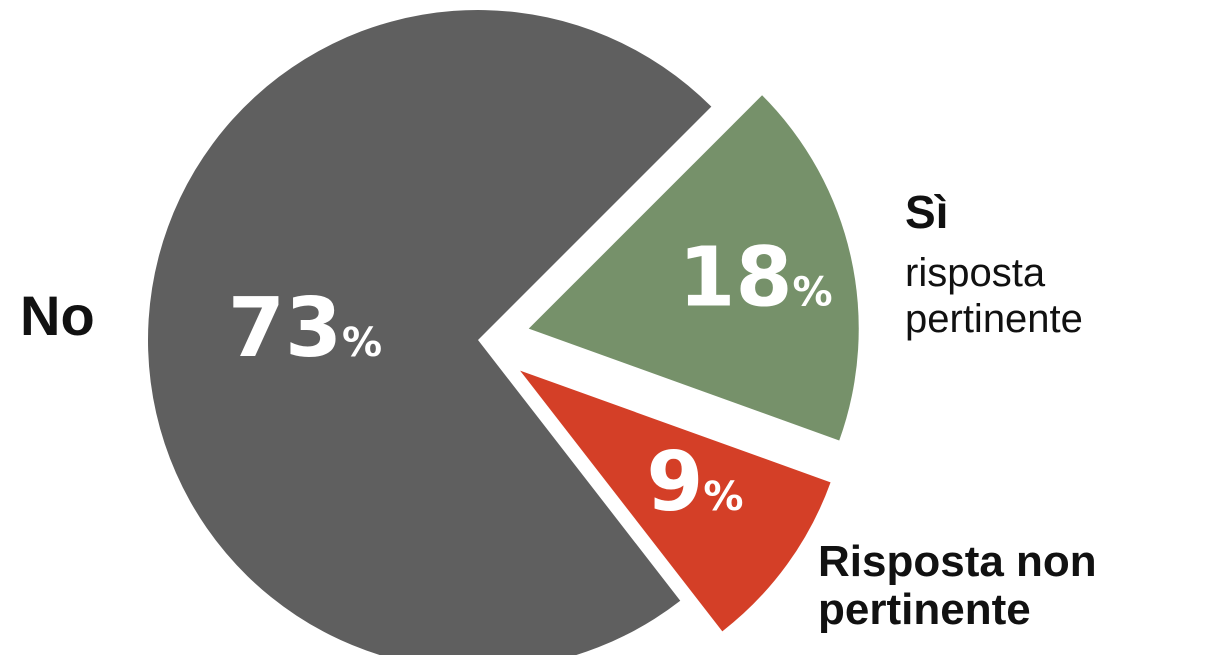 This screenshot has height=655, width=1231. I want to click on pie-slice-non-pertinente, so click(675, 501).